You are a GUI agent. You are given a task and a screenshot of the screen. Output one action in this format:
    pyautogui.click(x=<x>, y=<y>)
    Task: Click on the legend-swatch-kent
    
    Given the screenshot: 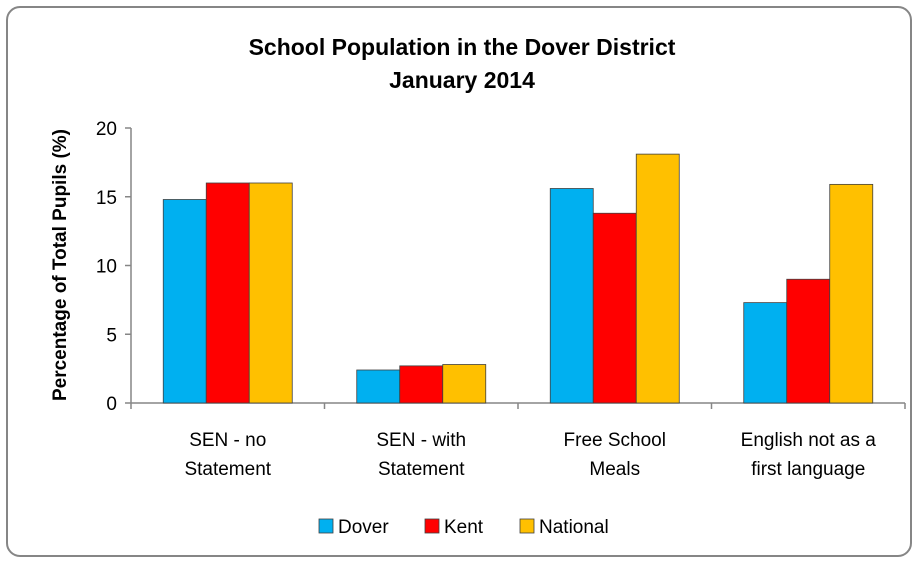 What is the action you would take?
    pyautogui.click(x=432, y=526)
    